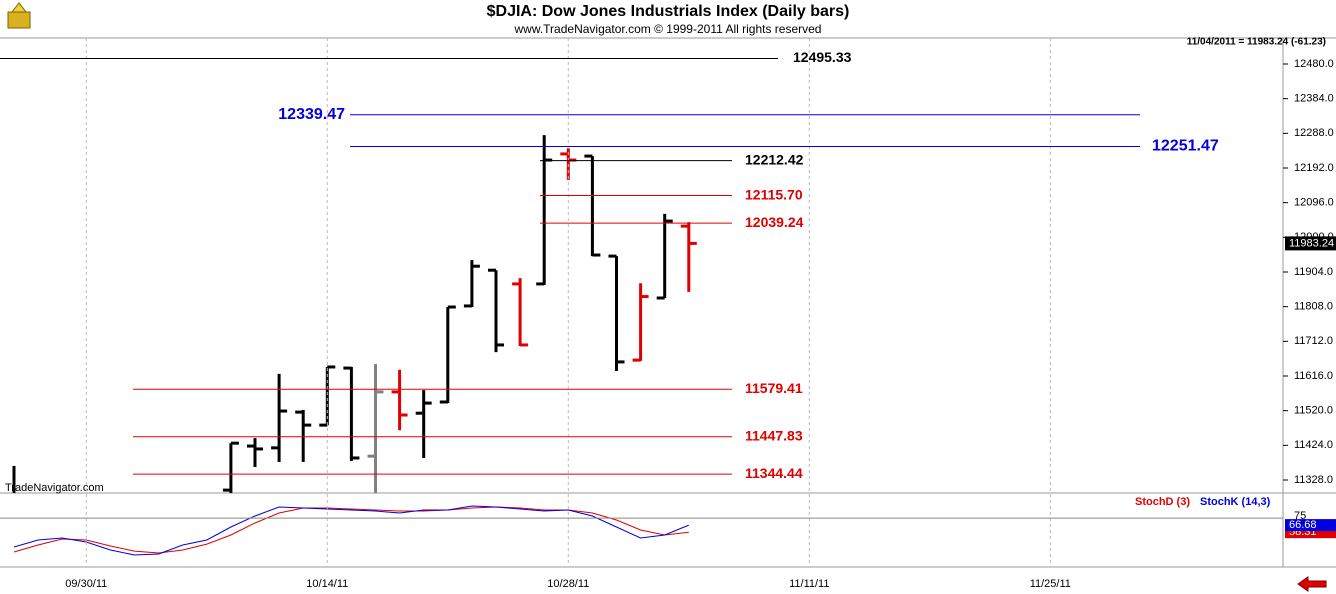 The image size is (1336, 594). I want to click on y-tick-label: 12192.0, so click(1314, 168).